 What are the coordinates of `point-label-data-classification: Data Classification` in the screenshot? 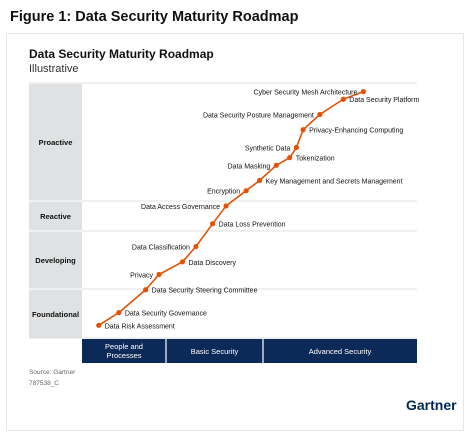 It's located at (161, 248).